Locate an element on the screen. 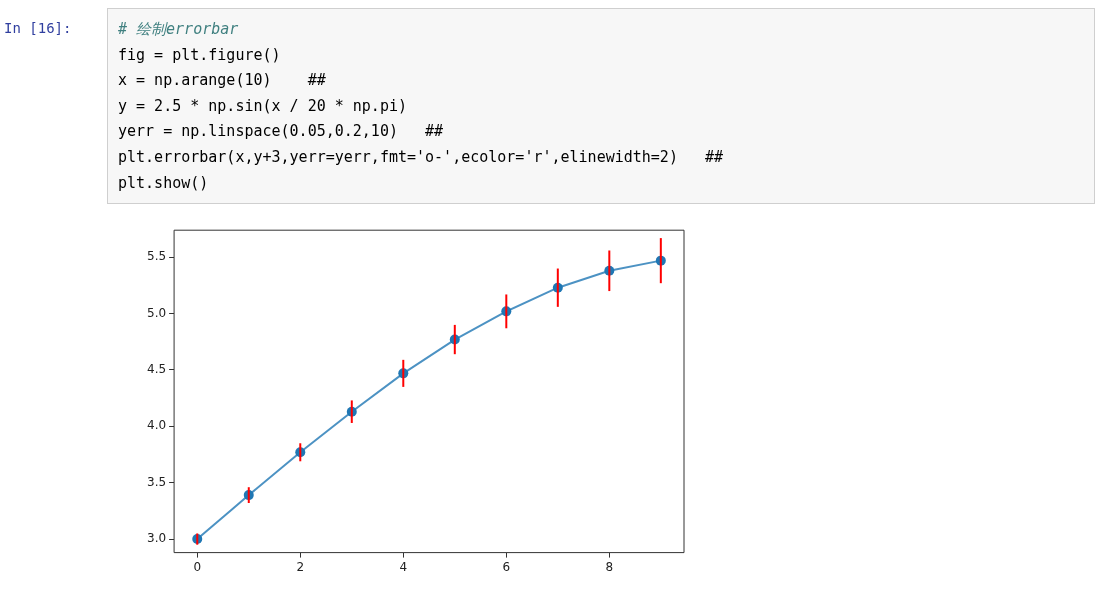 The image size is (1097, 596). y-tick-label: 3.0 is located at coordinates (156, 538).